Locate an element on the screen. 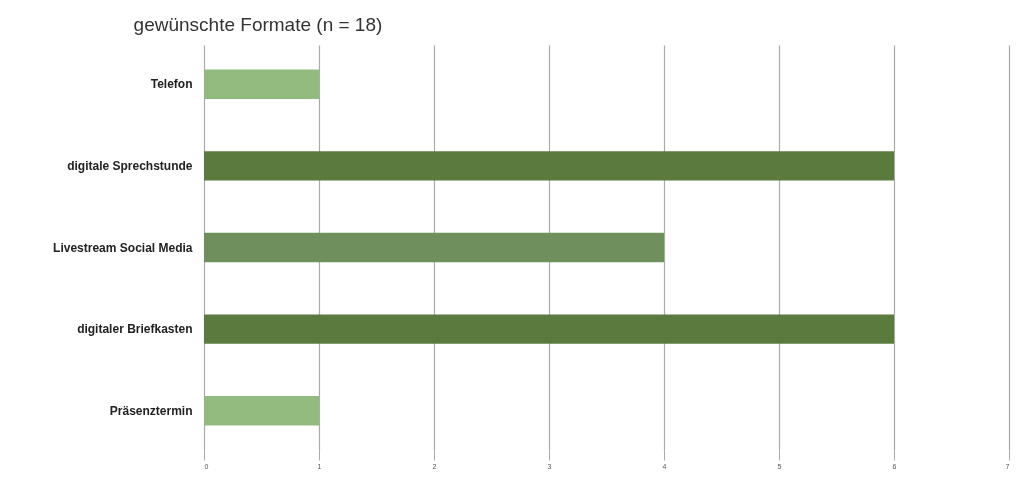 The height and width of the screenshot is (479, 1016). chart-title: gewünschte Formate (n = 18) is located at coordinates (258, 24).